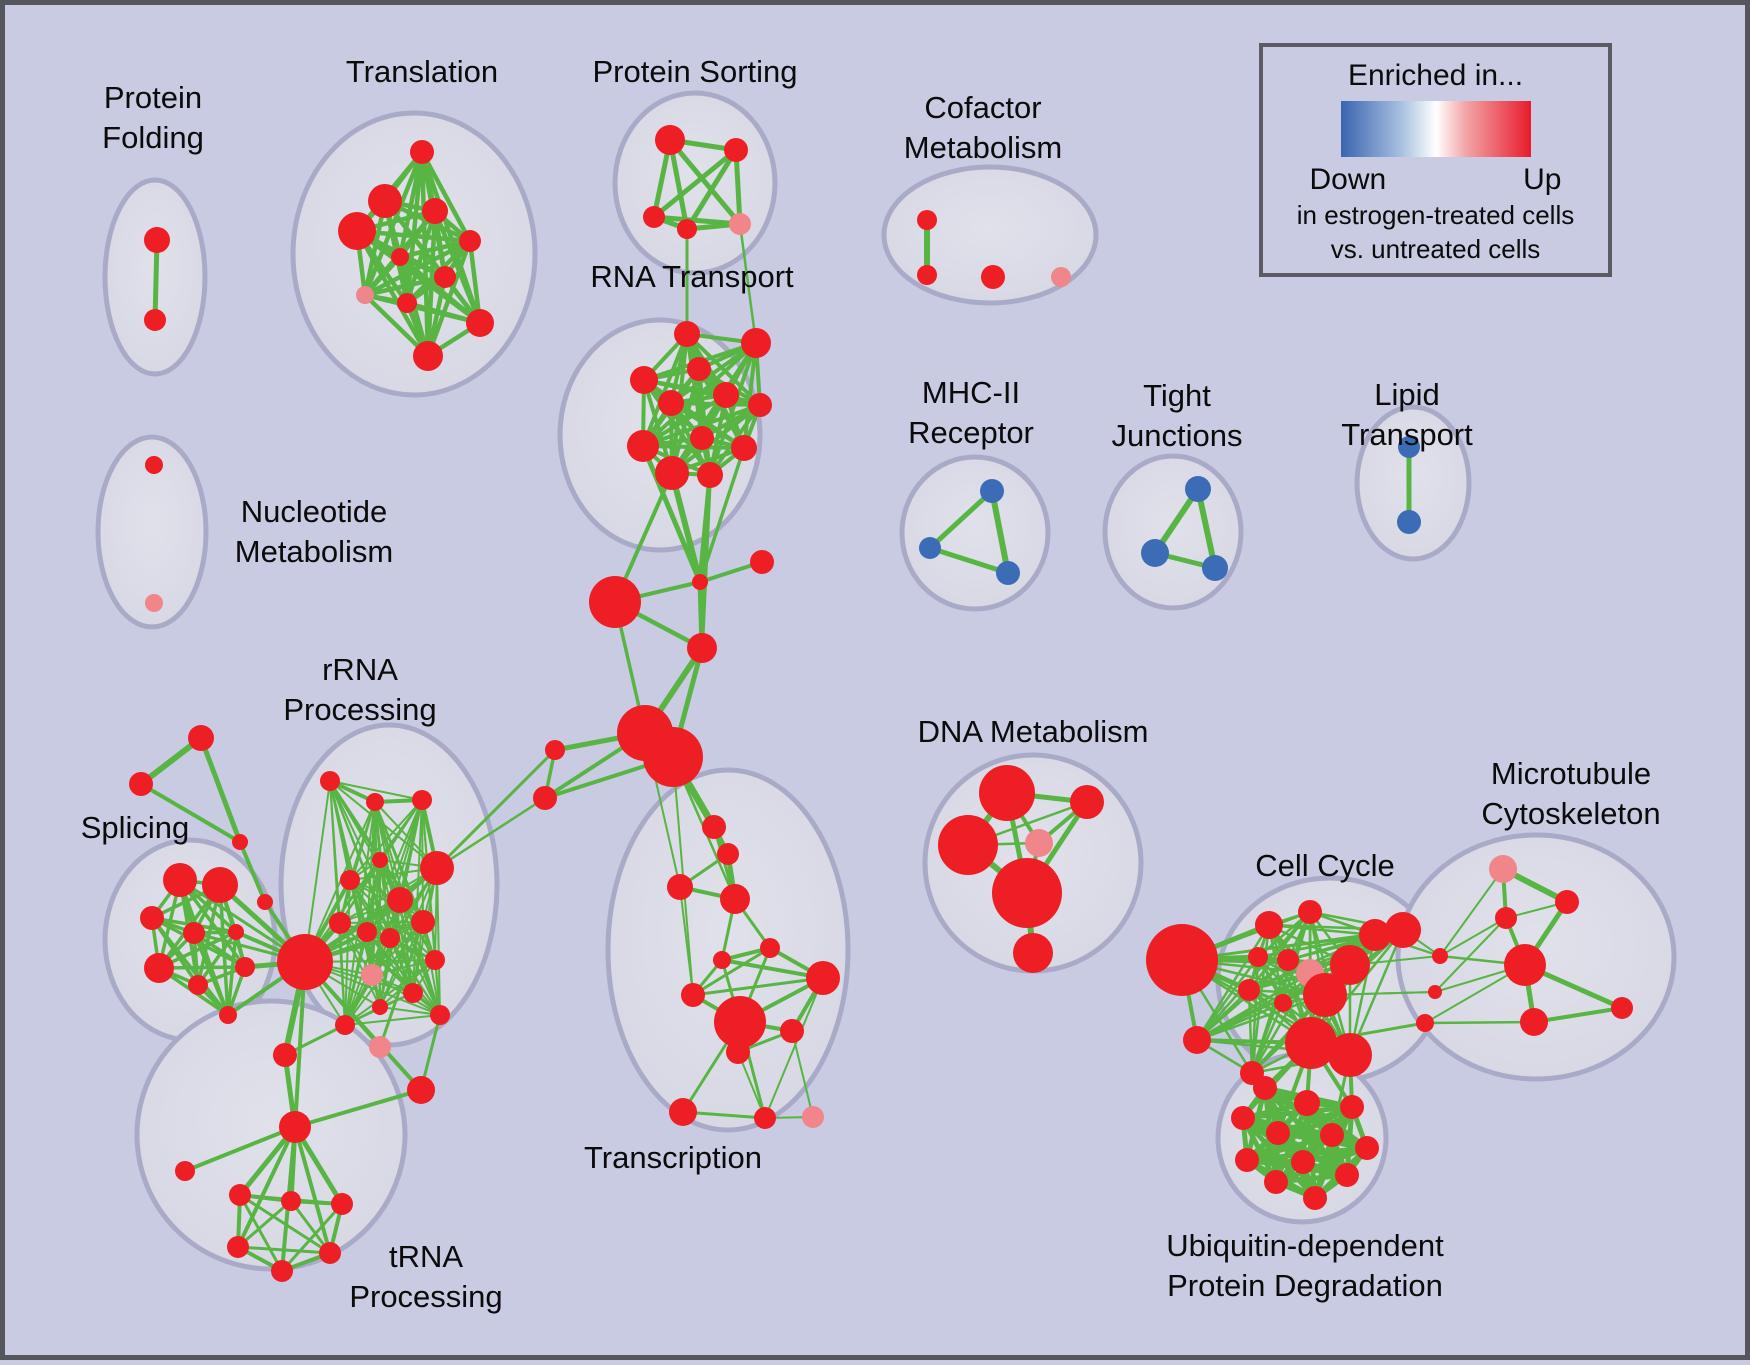 Image resolution: width=1750 pixels, height=1365 pixels. What do you see at coordinates (1325, 865) in the screenshot?
I see `cc-label: Cell Cycle` at bounding box center [1325, 865].